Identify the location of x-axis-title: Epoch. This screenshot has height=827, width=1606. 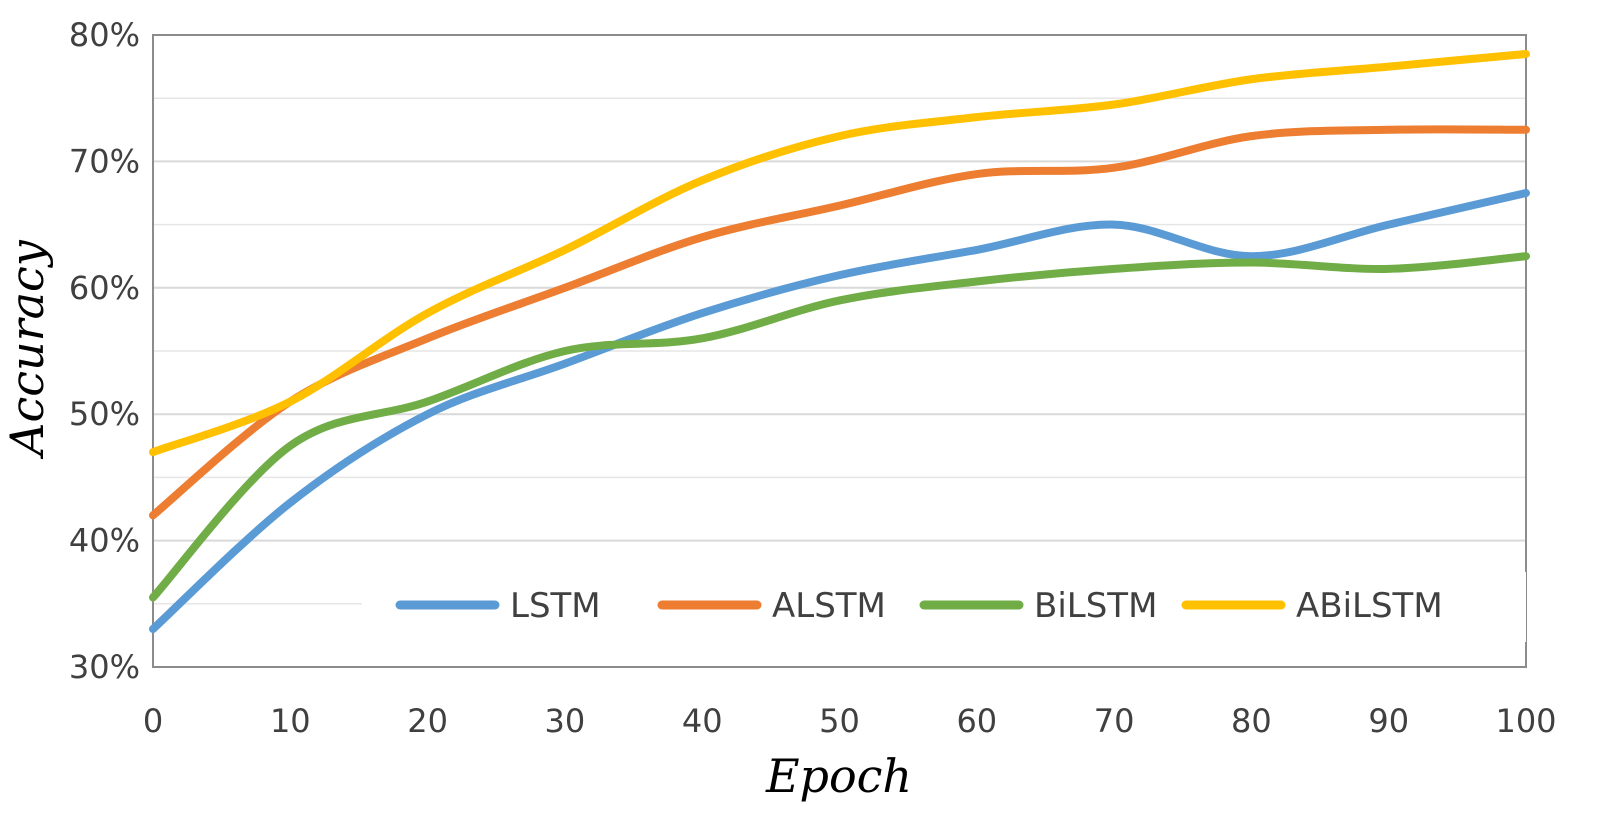
(838, 776).